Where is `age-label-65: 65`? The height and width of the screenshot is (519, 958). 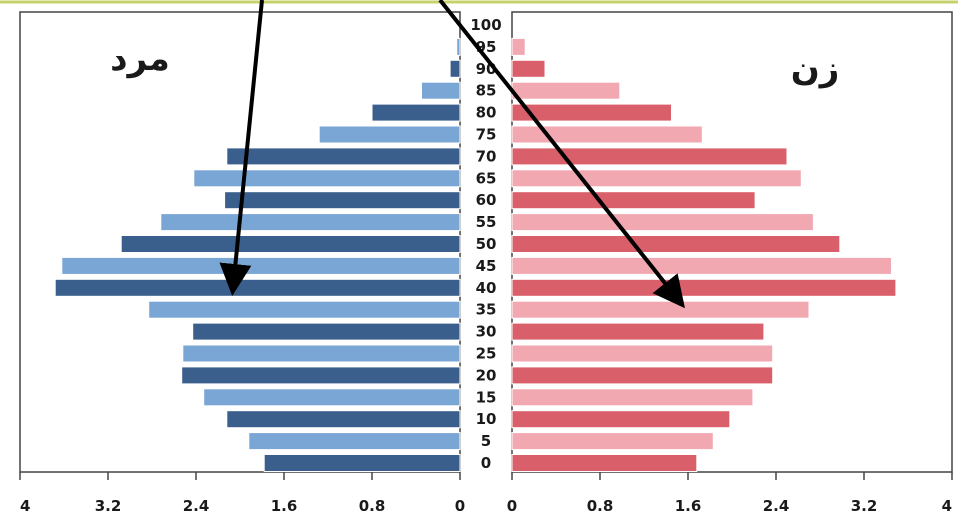 age-label-65: 65 is located at coordinates (486, 178).